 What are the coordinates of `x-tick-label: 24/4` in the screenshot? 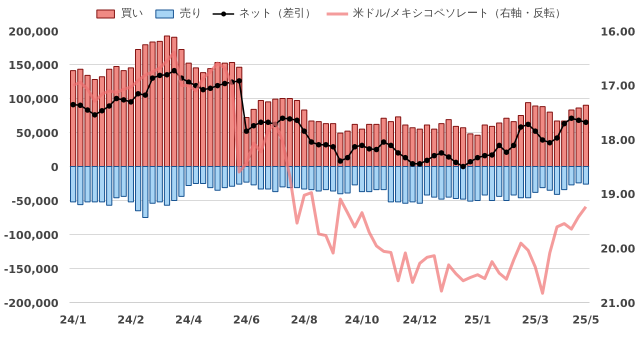 It's located at (188, 320).